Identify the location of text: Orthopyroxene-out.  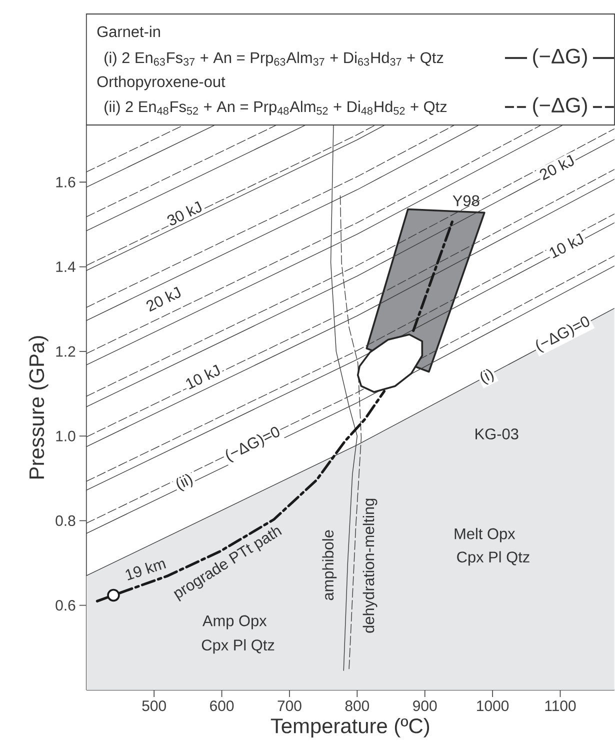
(161, 83).